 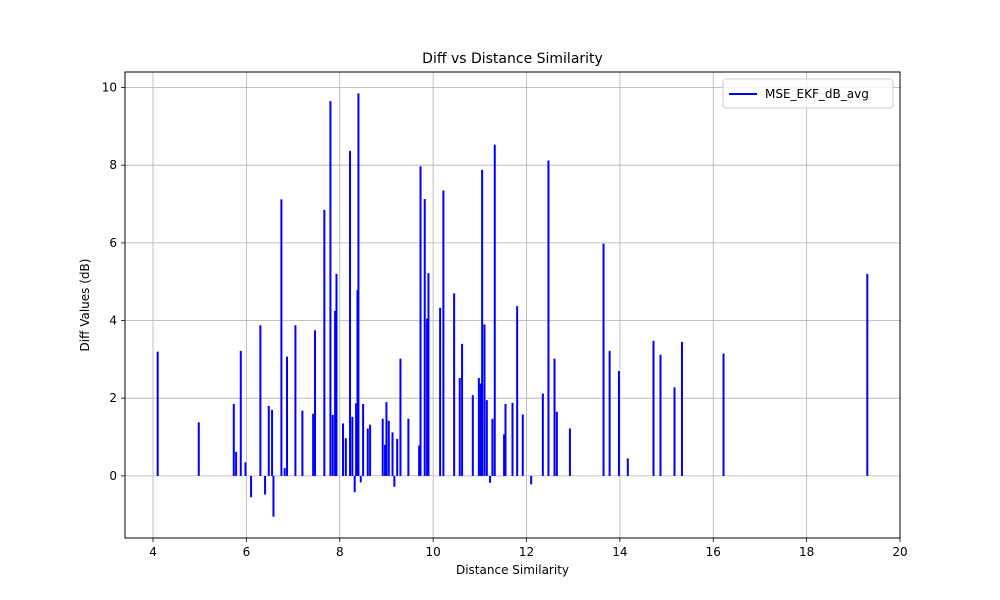 What do you see at coordinates (113, 398) in the screenshot?
I see `y-tick-label: 2` at bounding box center [113, 398].